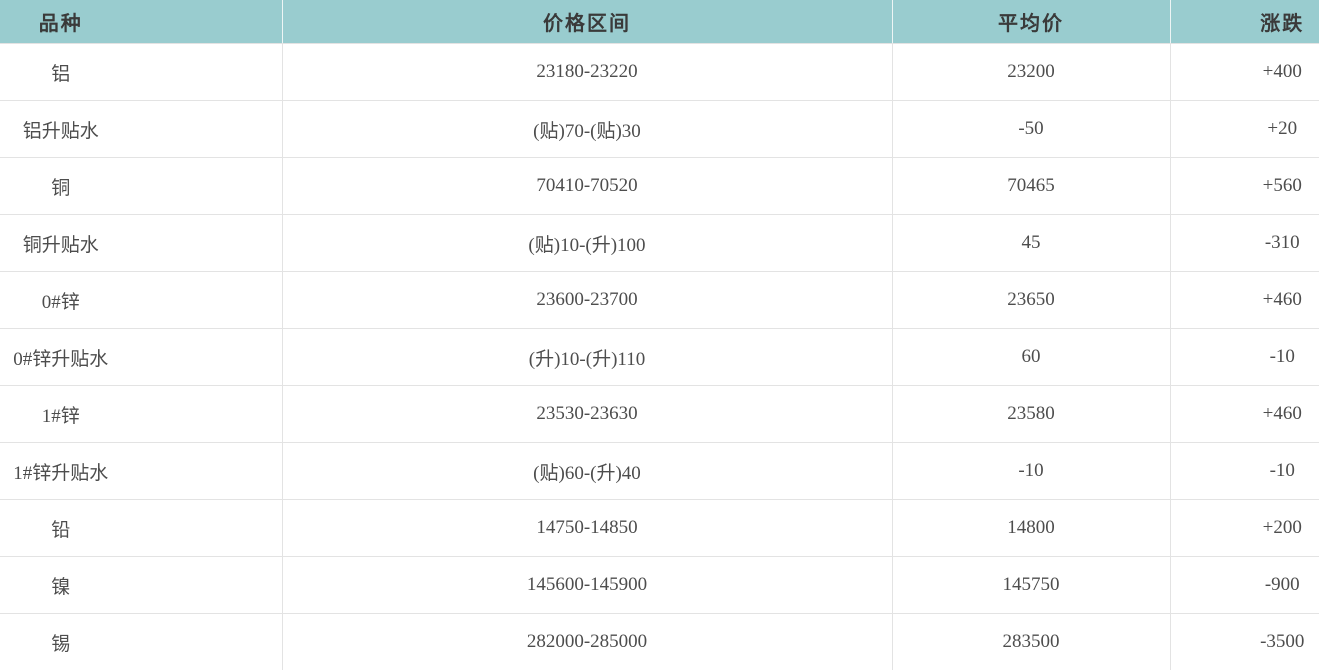 The height and width of the screenshot is (670, 1319). Describe the element at coordinates (587, 585) in the screenshot. I see `cell-price-range: 145600-145900` at that location.